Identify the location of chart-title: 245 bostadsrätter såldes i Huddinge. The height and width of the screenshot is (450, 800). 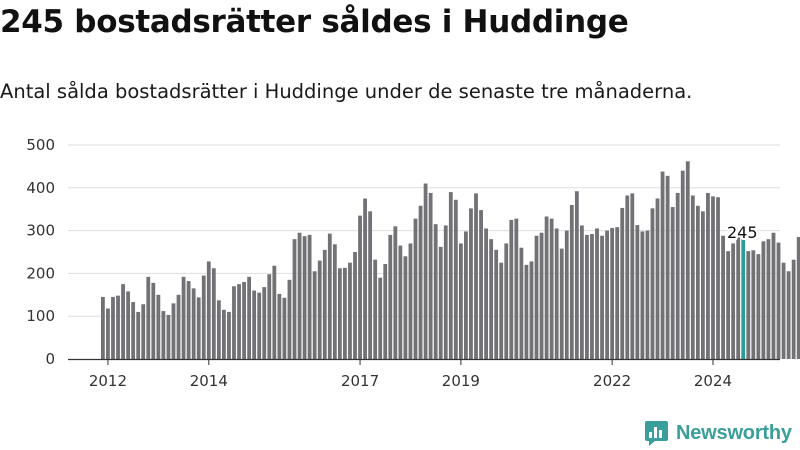
(314, 22).